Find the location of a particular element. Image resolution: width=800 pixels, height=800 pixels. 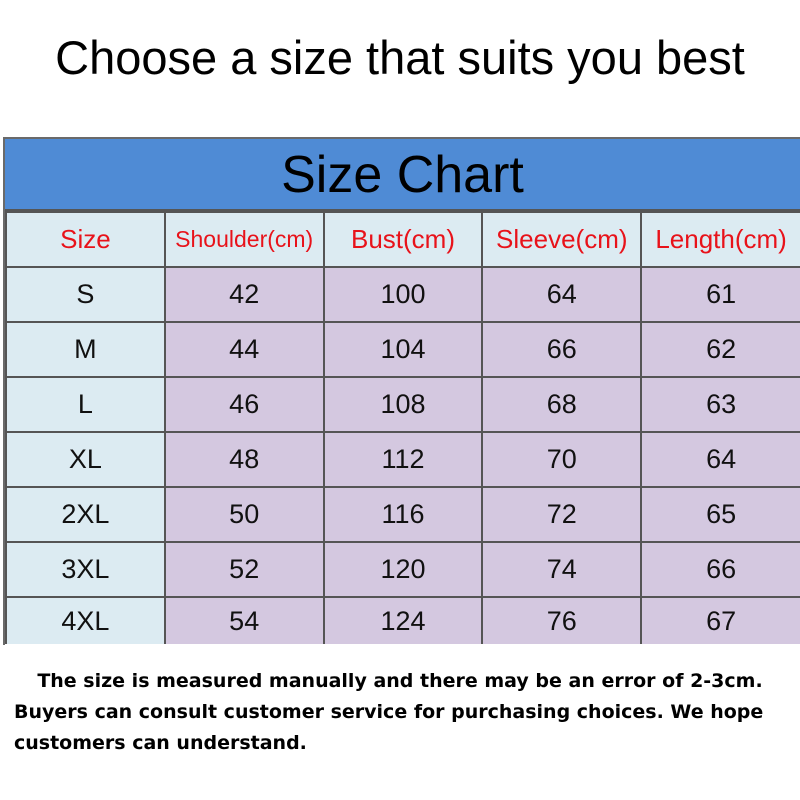

table-row: 2XL 50 116 72 65 is located at coordinates (402, 514).